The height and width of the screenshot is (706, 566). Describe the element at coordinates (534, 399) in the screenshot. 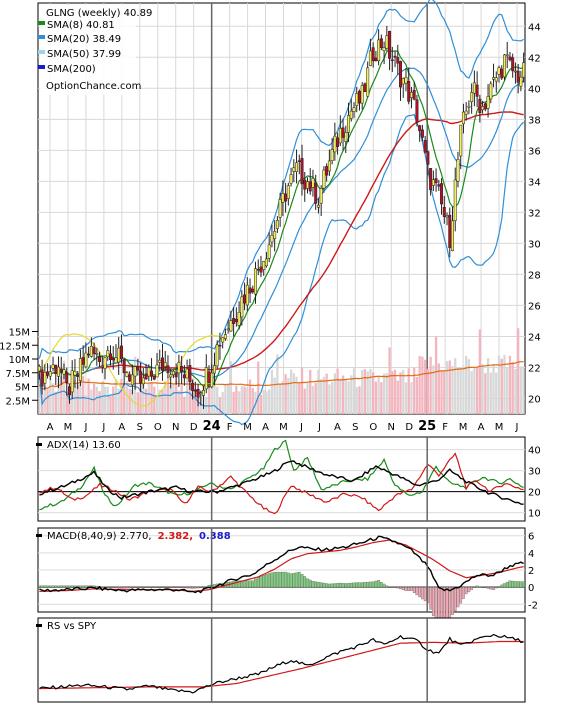

I see `price-tick-label: 20` at that location.